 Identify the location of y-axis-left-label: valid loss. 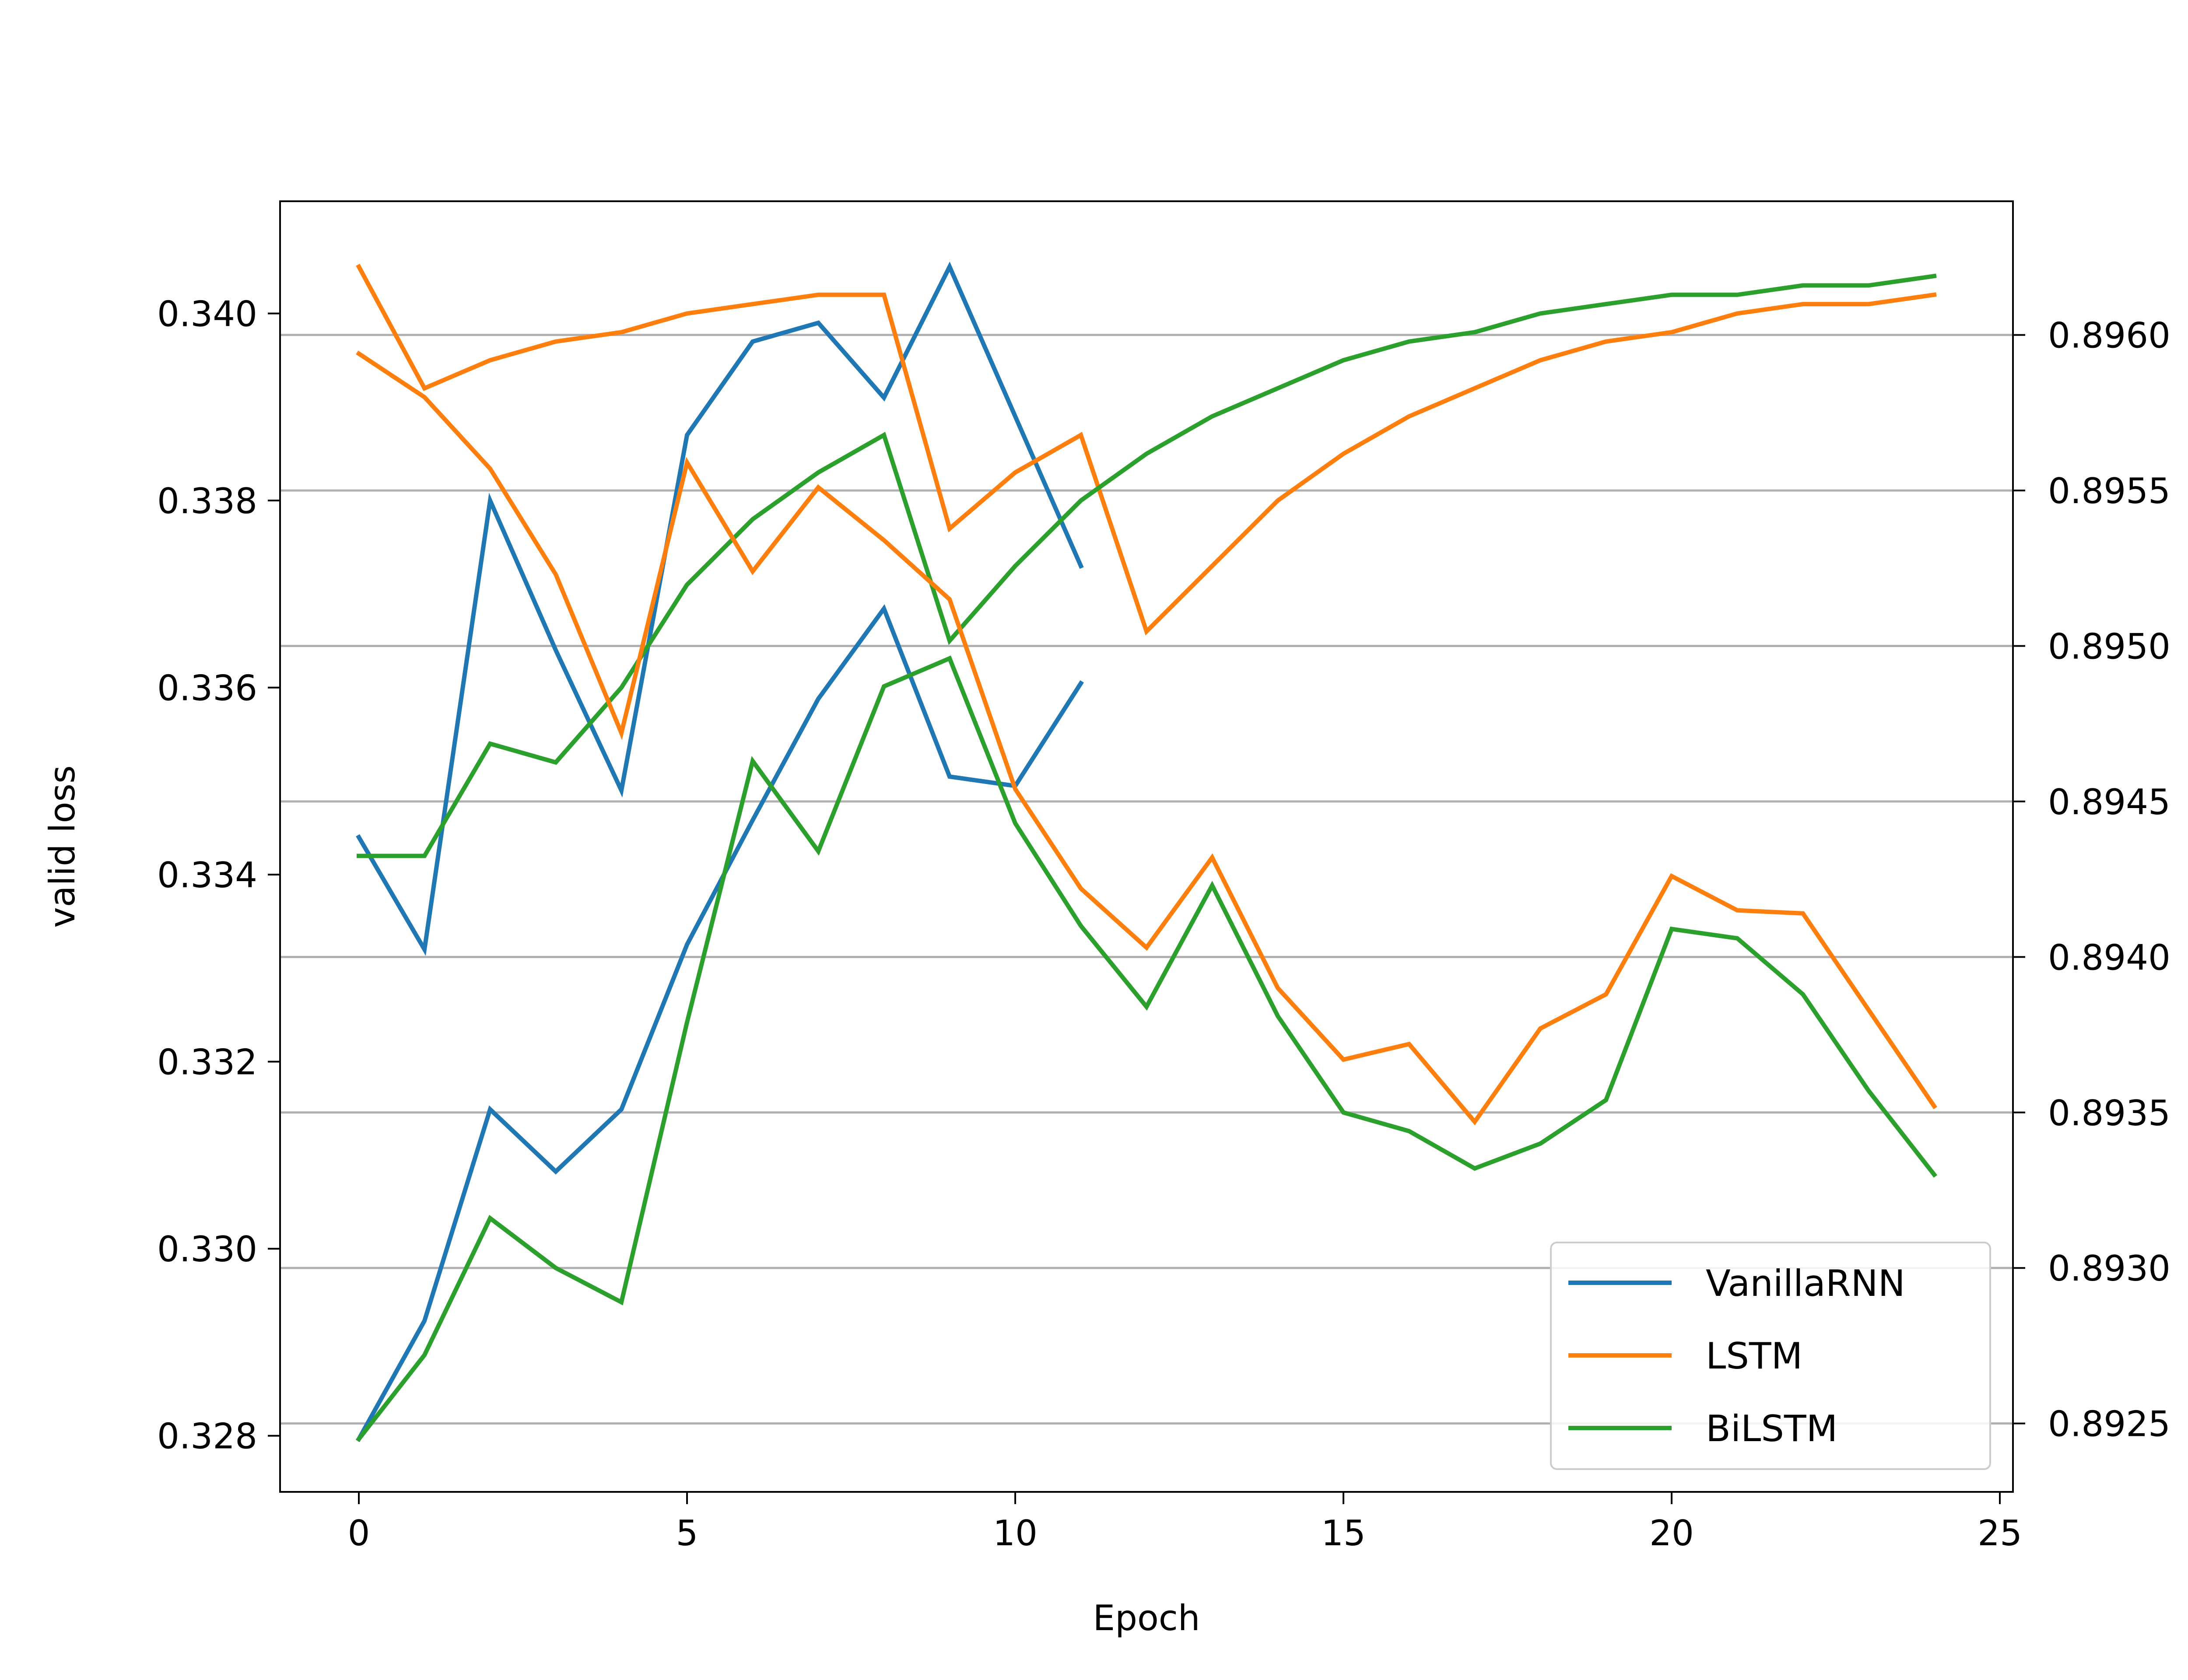
(62, 846).